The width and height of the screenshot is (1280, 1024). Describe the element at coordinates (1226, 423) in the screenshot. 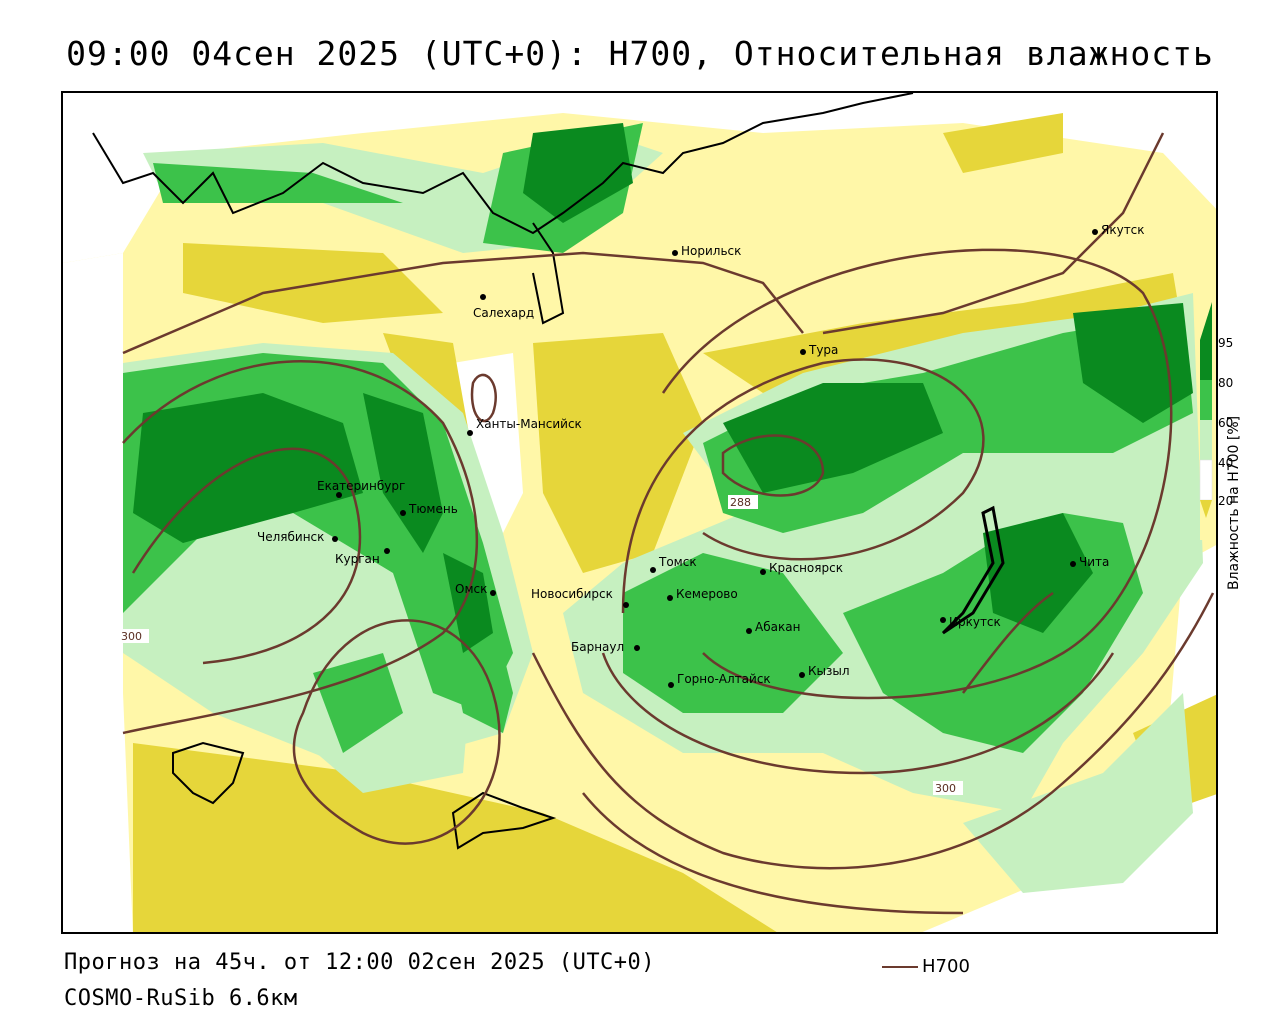

I see `legend-tick-60: 60` at that location.